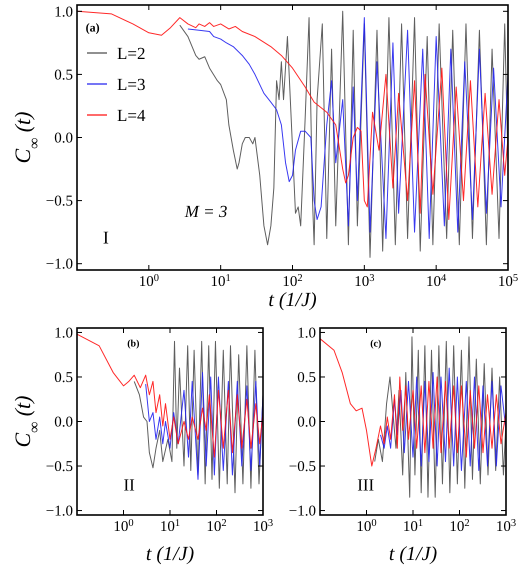 The image size is (522, 577). Describe the element at coordinates (93, 27) in the screenshot. I see `annotation: (a)` at that location.